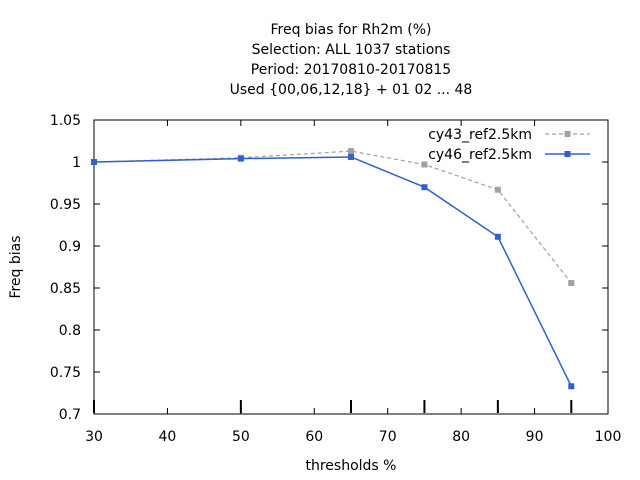 This screenshot has height=480, width=640. Describe the element at coordinates (65, 205) in the screenshot. I see `y-tick-label: 0.95` at that location.